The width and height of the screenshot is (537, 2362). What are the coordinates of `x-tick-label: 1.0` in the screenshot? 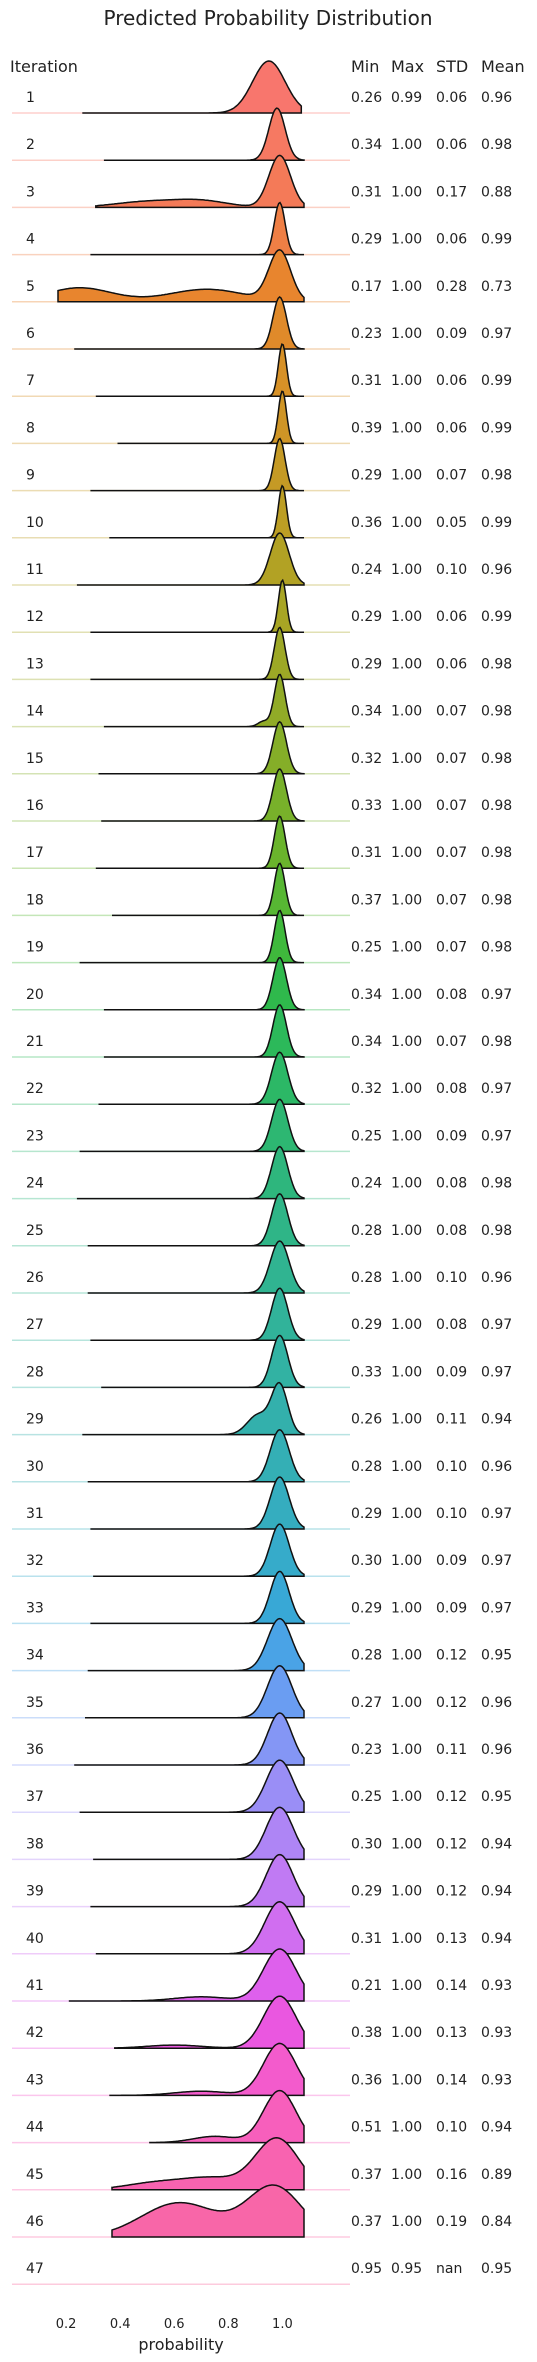 It's located at (282, 2324).